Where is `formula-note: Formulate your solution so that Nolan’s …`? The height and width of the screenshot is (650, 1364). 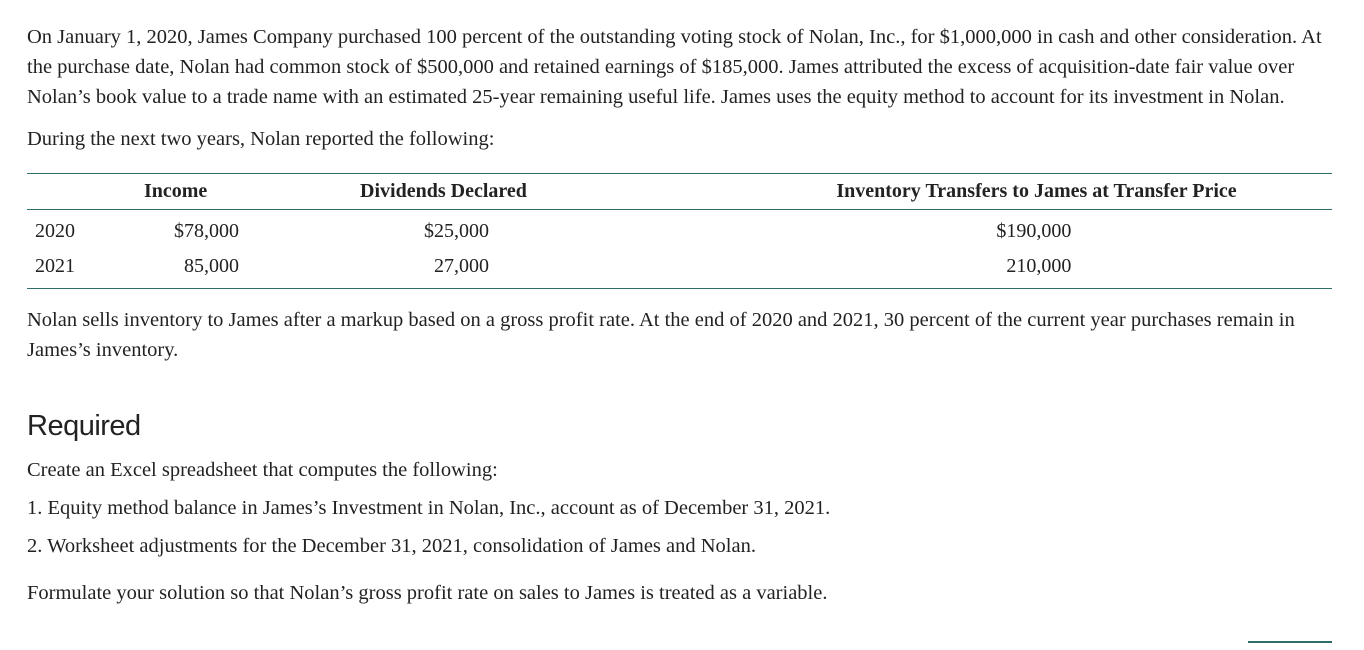
formula-note: Formulate your solution so that Nolan’s … is located at coordinates (427, 593).